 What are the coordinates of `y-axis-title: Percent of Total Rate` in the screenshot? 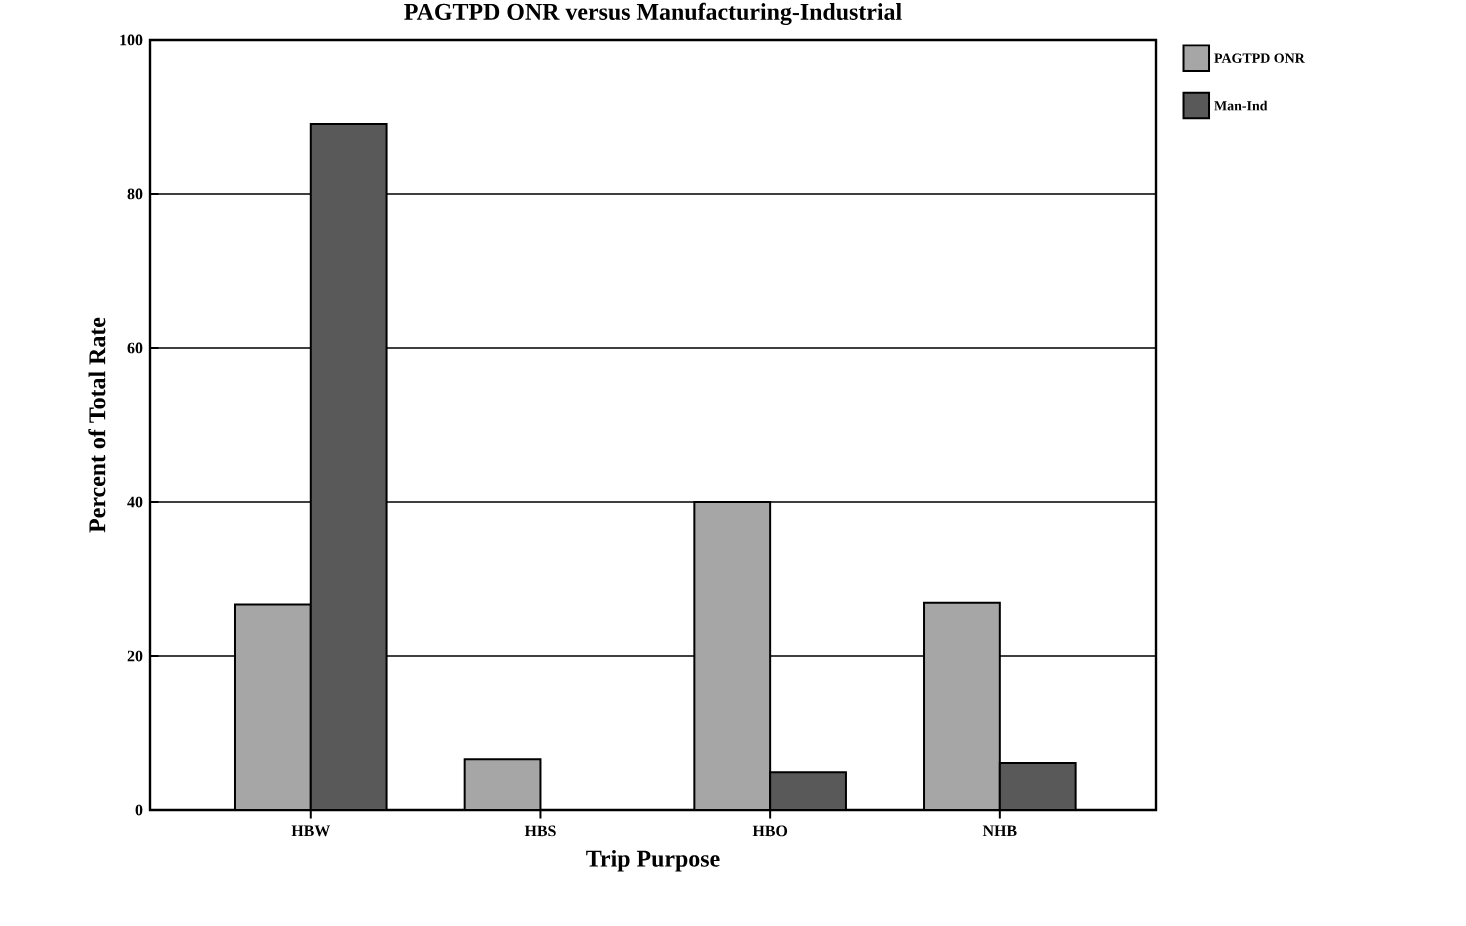 It's located at (97, 425).